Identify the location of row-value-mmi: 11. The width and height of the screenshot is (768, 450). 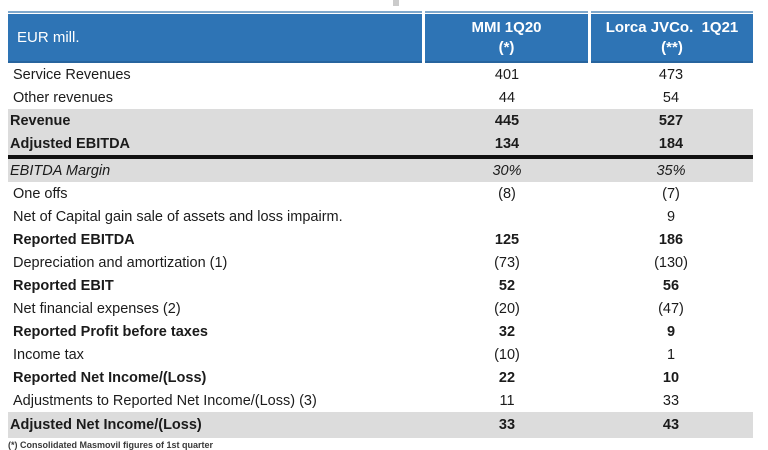
(507, 400).